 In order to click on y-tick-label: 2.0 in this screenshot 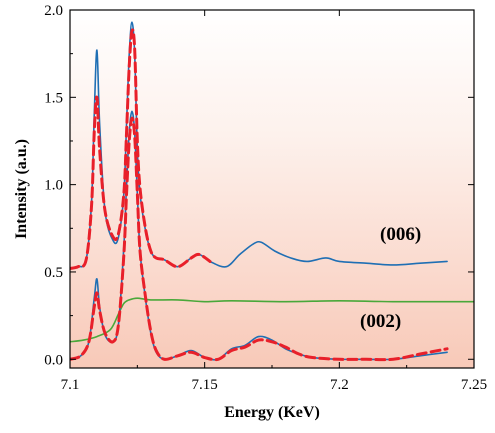, I will do `click(53, 11)`.